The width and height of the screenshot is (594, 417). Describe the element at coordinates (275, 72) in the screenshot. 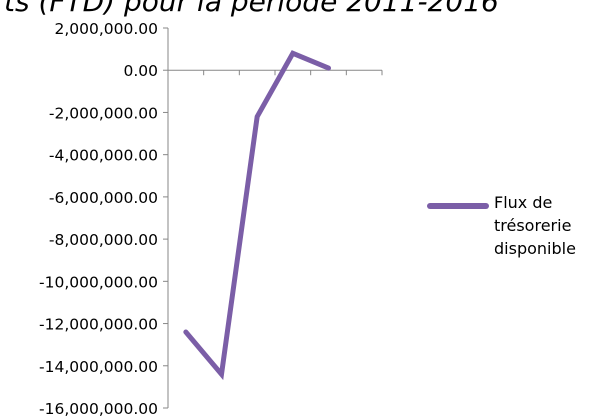

I see `x-axis` at that location.